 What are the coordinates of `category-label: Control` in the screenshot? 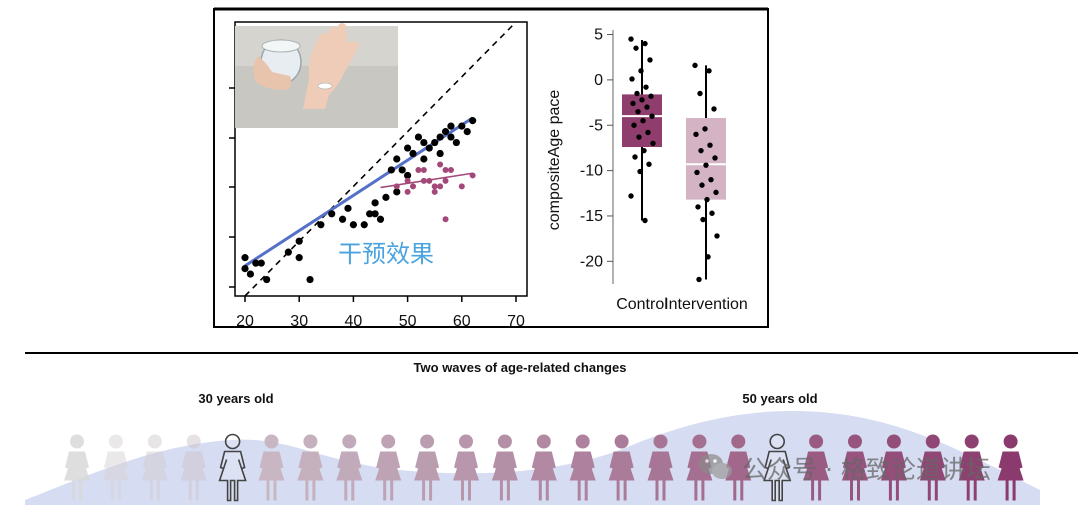 It's located at (642, 304).